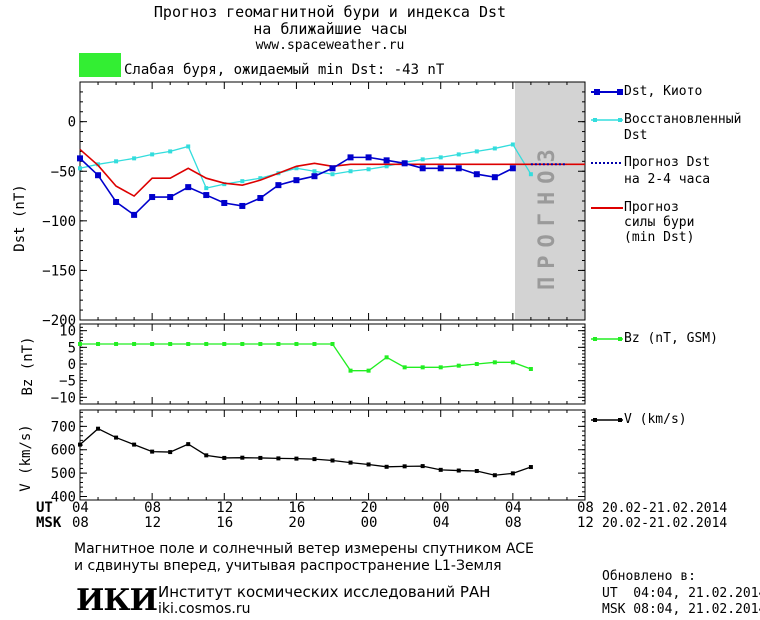 The image size is (760, 620). I want to click on legend-storm-line2: силы бури, so click(659, 222).